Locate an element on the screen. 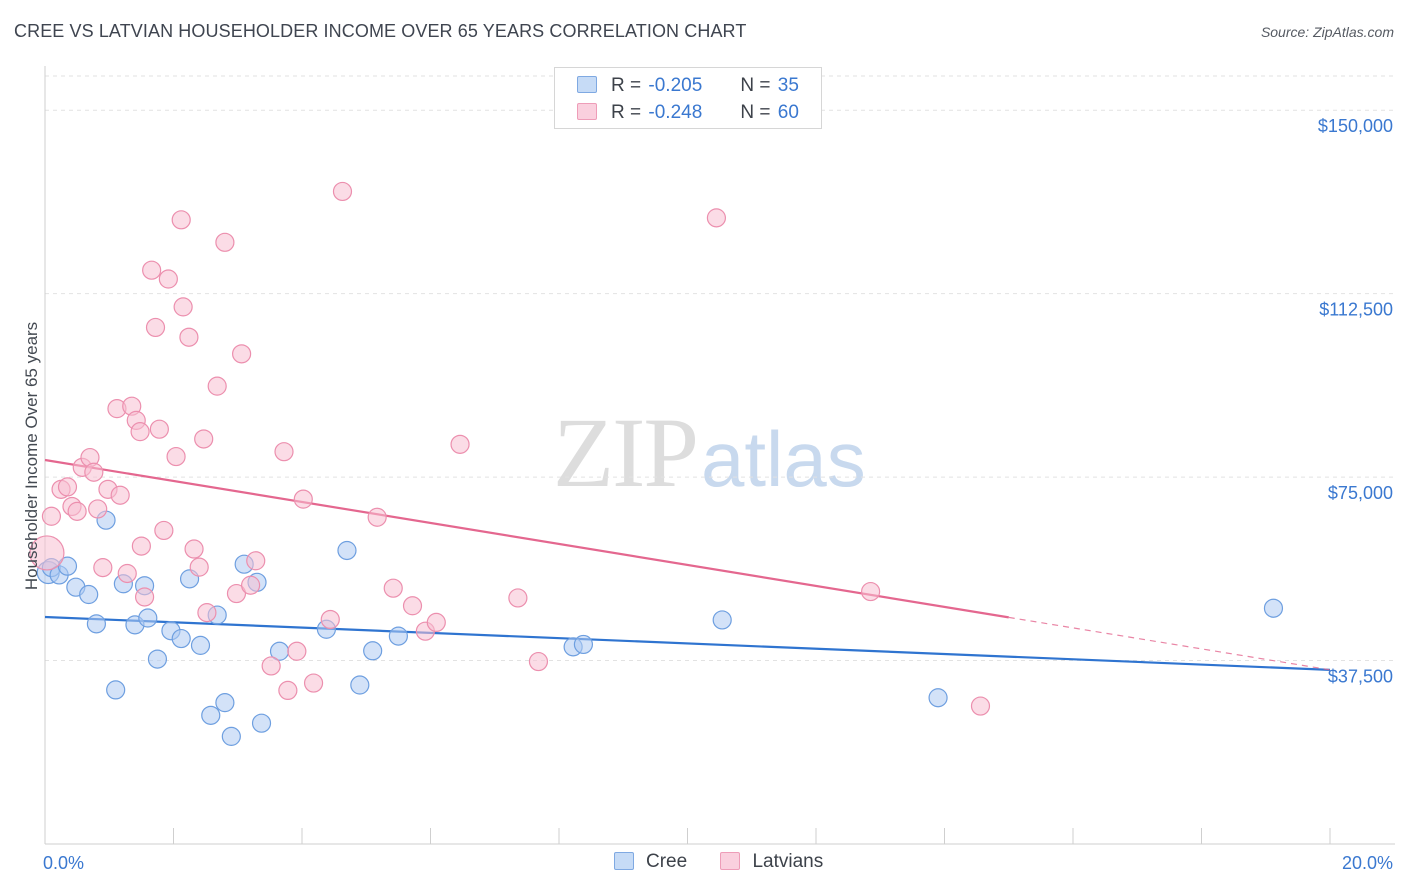  stats-legend: R = -0.205 N = 35 R = -0.248 N = 60 is located at coordinates (688, 98).